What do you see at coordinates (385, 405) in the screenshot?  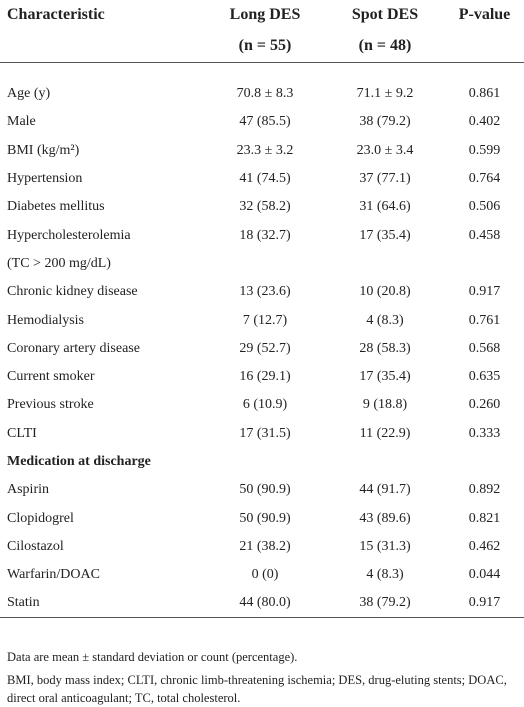 I see `cell: 9 (18.8)` at bounding box center [385, 405].